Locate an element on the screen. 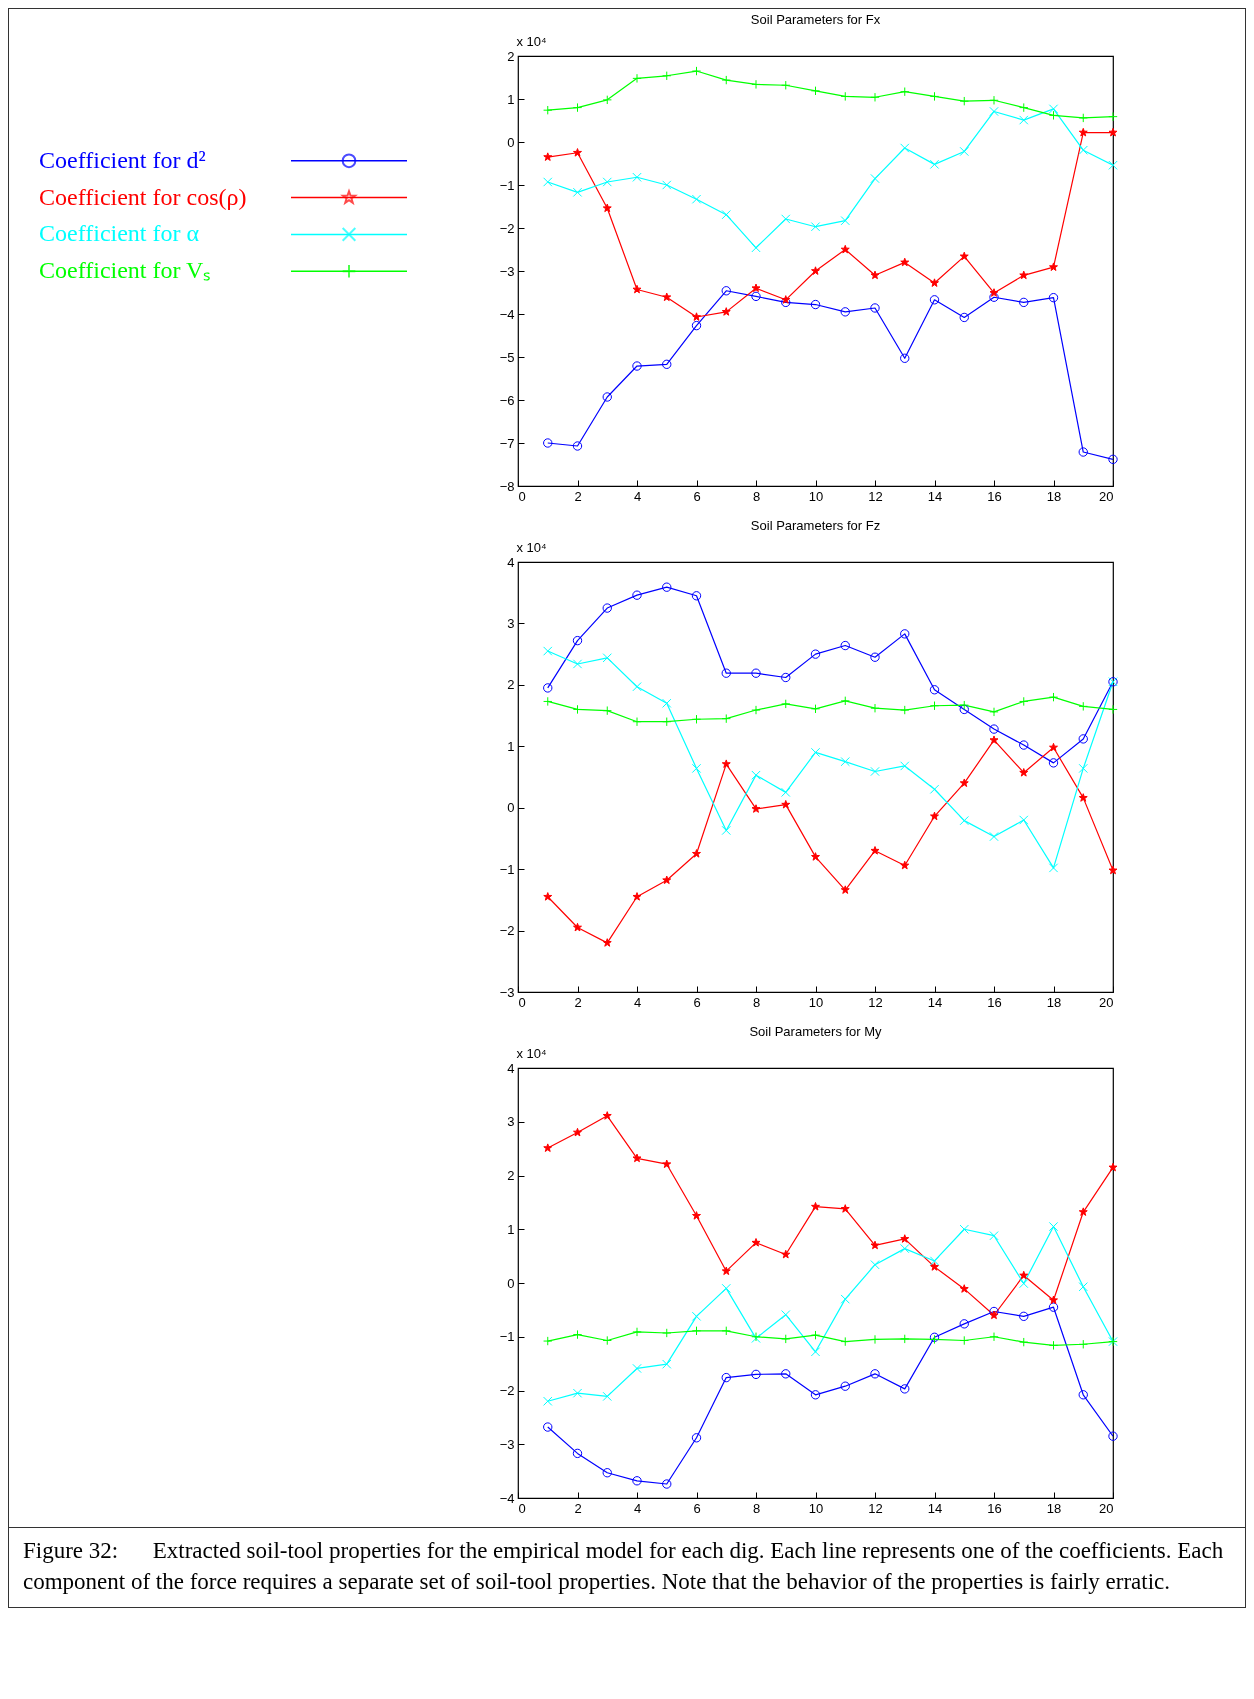  chart-title: Soil Parameters for My is located at coordinates (816, 1031).